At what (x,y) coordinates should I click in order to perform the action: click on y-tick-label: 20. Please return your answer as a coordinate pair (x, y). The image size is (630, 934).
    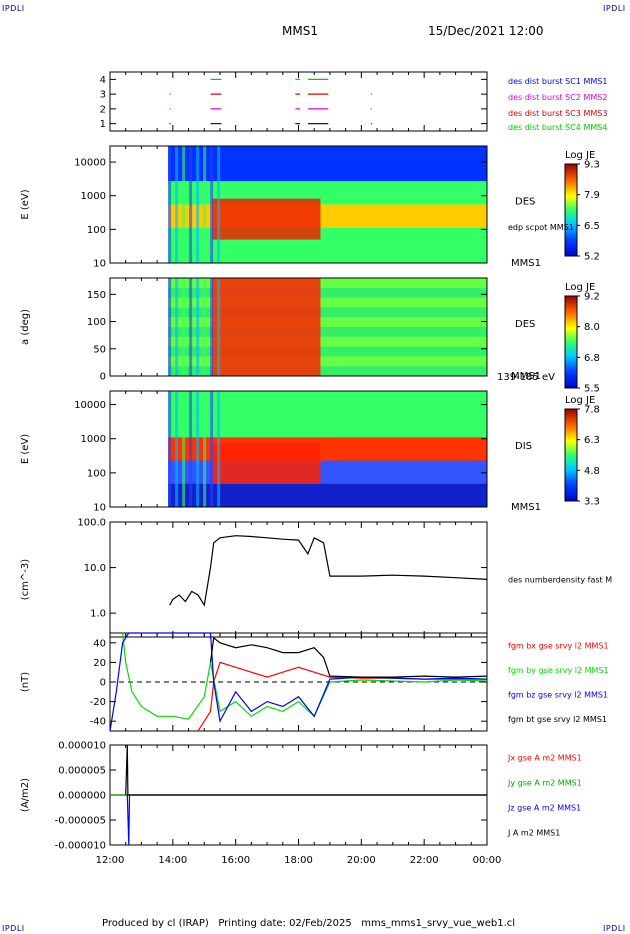
    Looking at the image, I should click on (99, 663).